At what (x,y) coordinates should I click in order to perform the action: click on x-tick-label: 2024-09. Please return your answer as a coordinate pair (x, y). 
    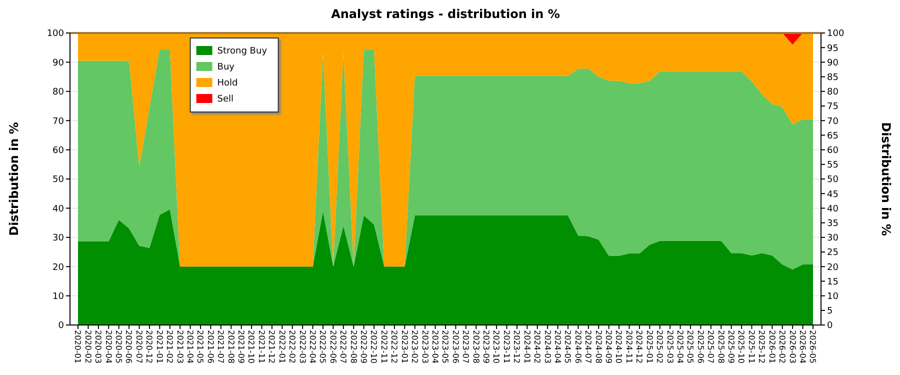
    Looking at the image, I should click on (609, 347).